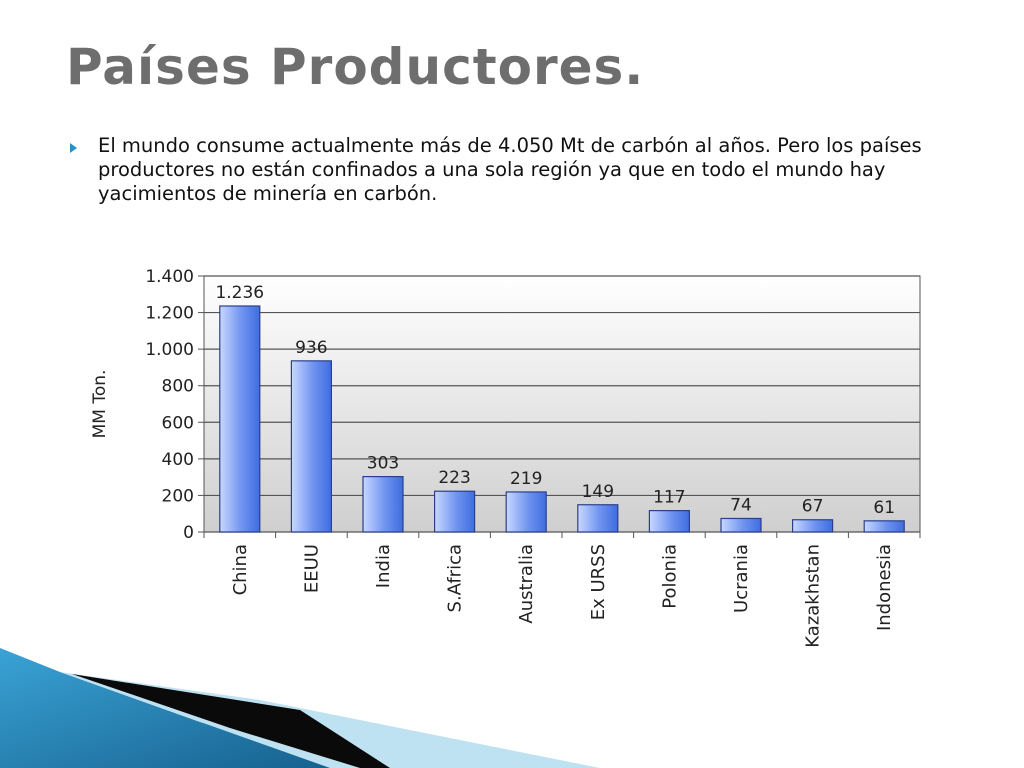  Describe the element at coordinates (383, 566) in the screenshot. I see `x-tick-label: India` at that location.